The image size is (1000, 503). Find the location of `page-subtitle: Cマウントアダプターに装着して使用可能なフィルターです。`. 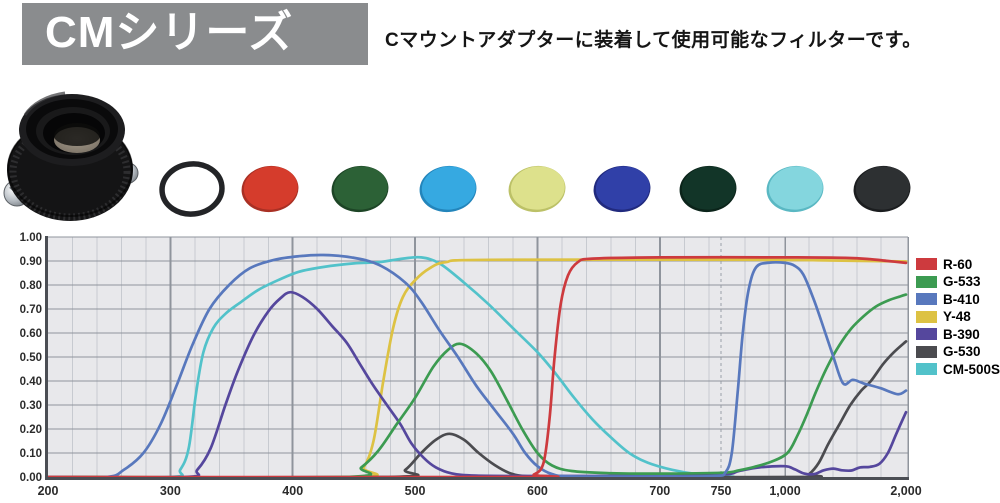

page-subtitle: Cマウントアダプターに装着して使用可能なフィルターです。 is located at coordinates (653, 40).